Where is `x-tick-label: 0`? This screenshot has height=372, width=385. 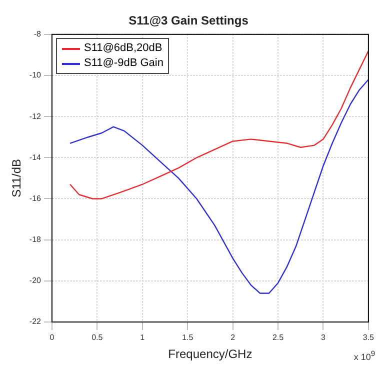 x-tick-label: 0 is located at coordinates (52, 337).